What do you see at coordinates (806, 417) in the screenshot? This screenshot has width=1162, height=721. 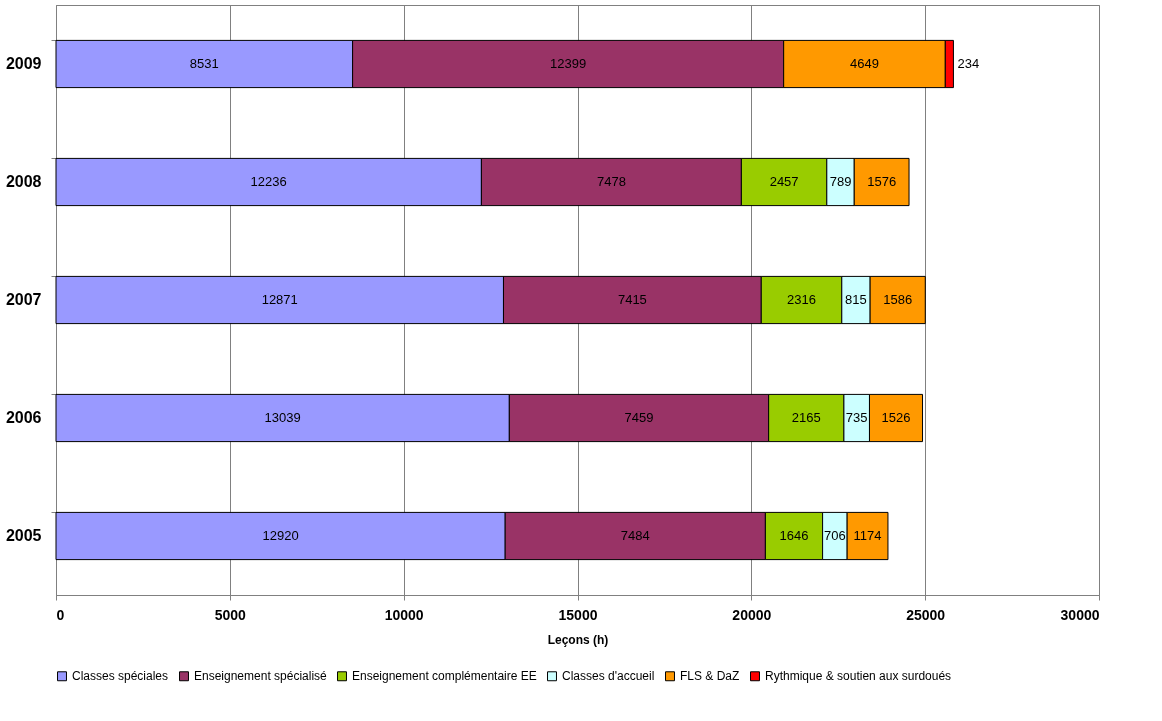 I see `data-label: 2165` at bounding box center [806, 417].